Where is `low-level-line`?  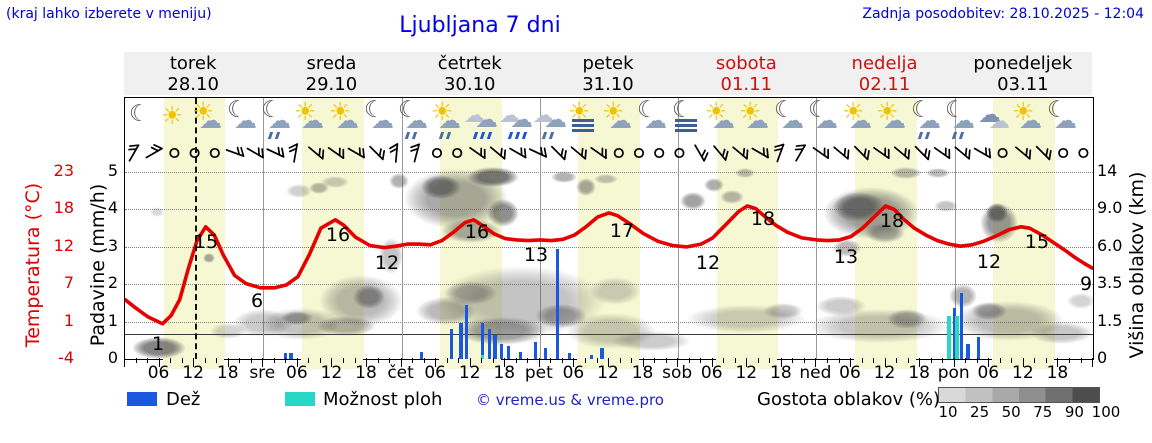
low-level-line is located at coordinates (609, 334).